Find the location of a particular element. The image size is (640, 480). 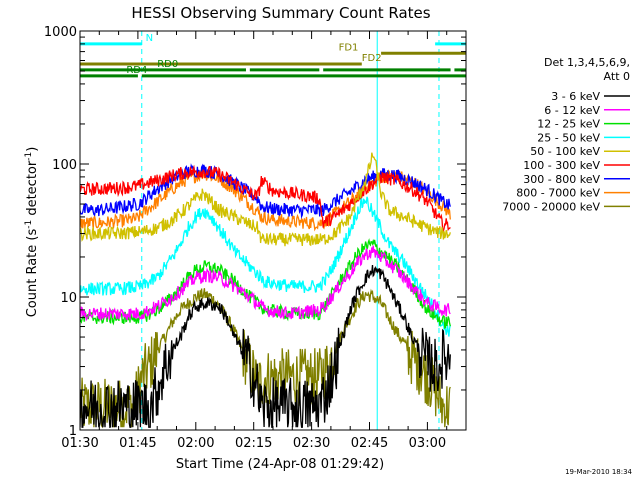

y-tick-label-0: 1 is located at coordinates (73, 431).